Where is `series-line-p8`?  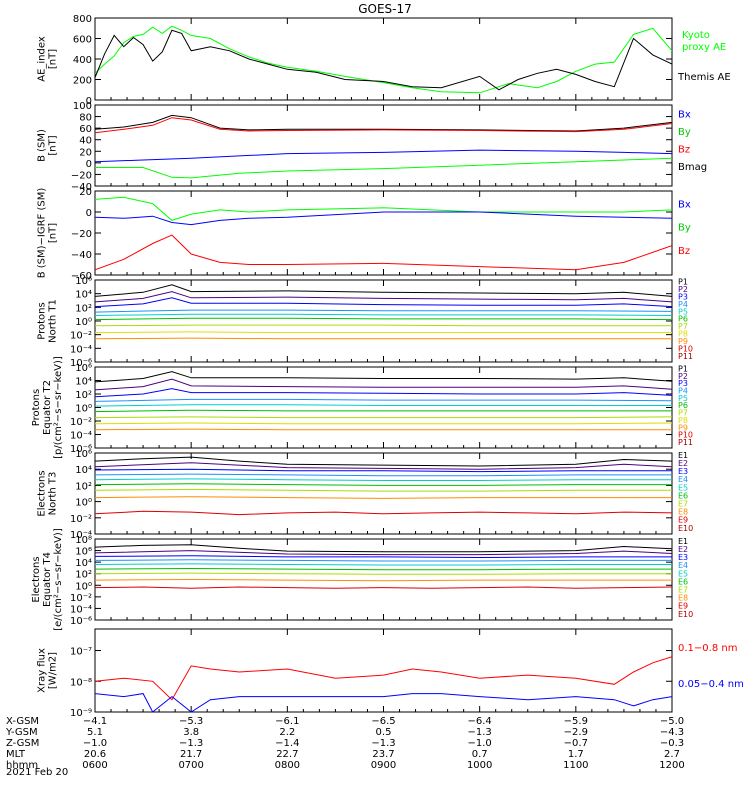
series-line-p8 is located at coordinates (383, 332).